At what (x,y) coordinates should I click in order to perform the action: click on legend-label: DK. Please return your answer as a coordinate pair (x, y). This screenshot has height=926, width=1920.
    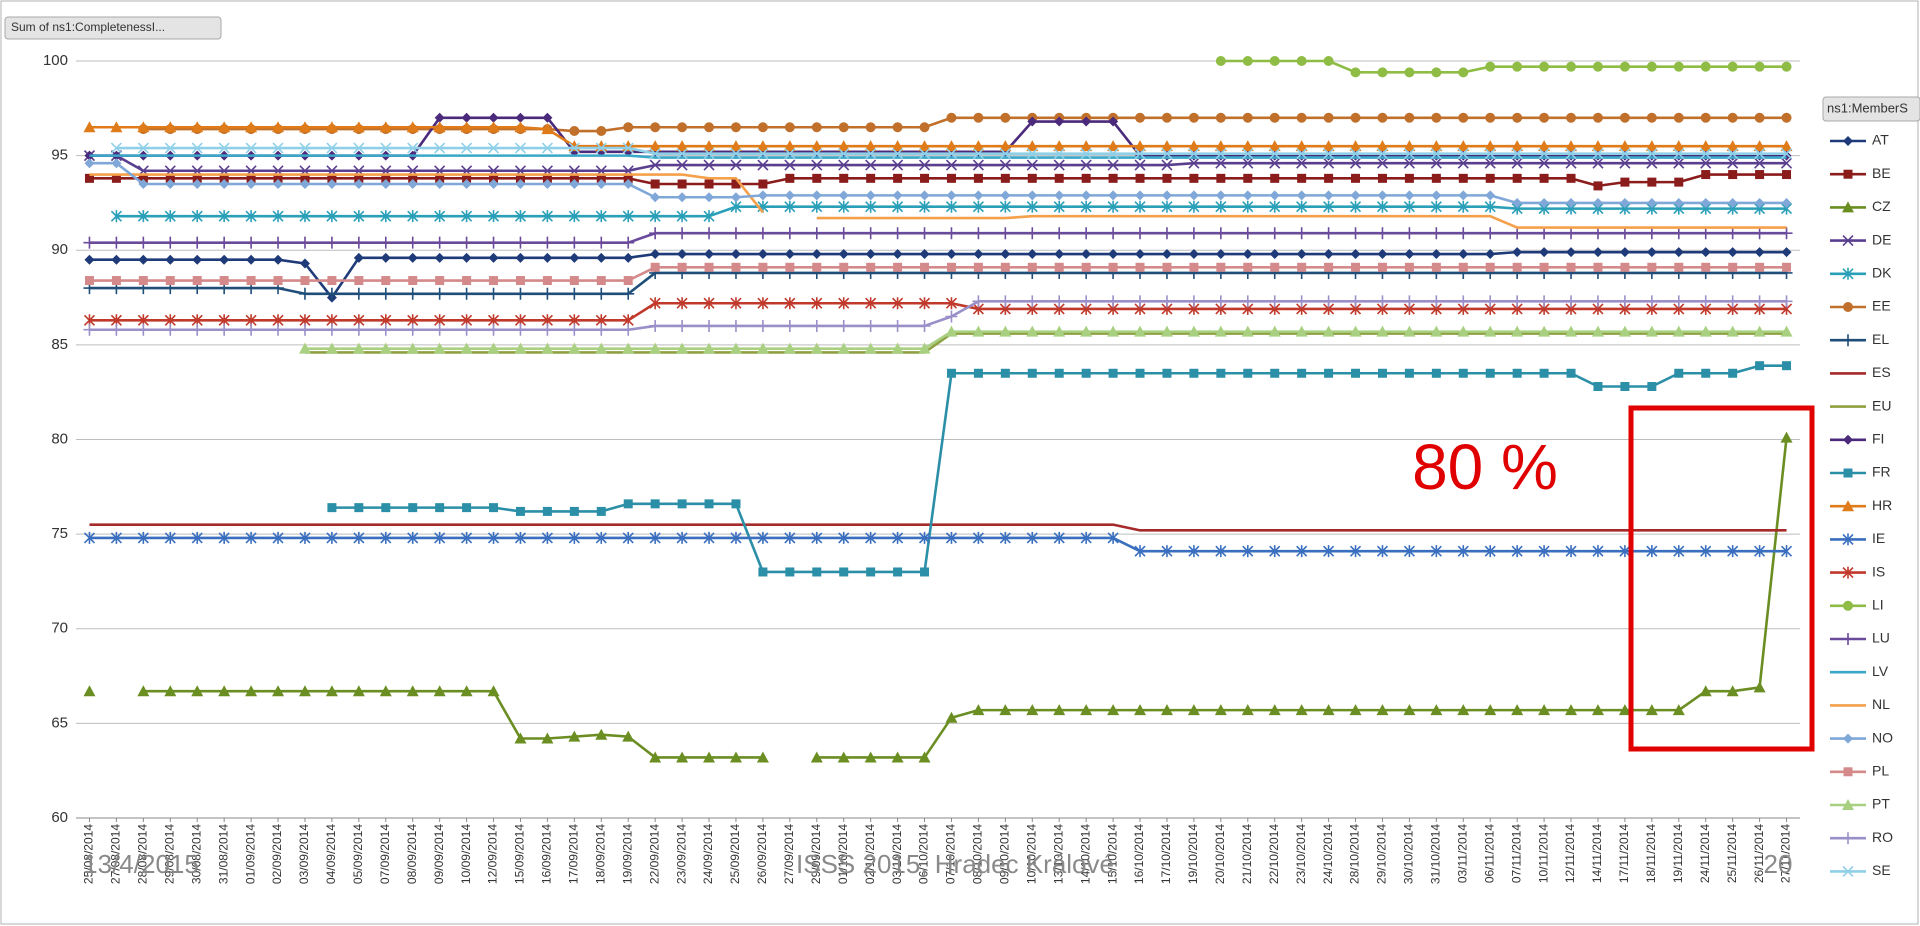
    Looking at the image, I should click on (1882, 273).